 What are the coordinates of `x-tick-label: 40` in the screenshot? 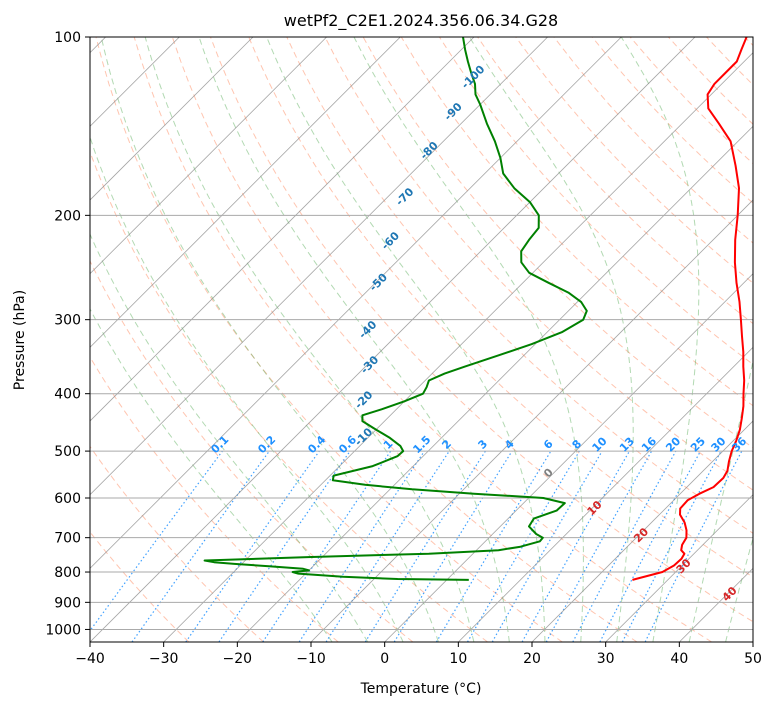 It's located at (679, 659).